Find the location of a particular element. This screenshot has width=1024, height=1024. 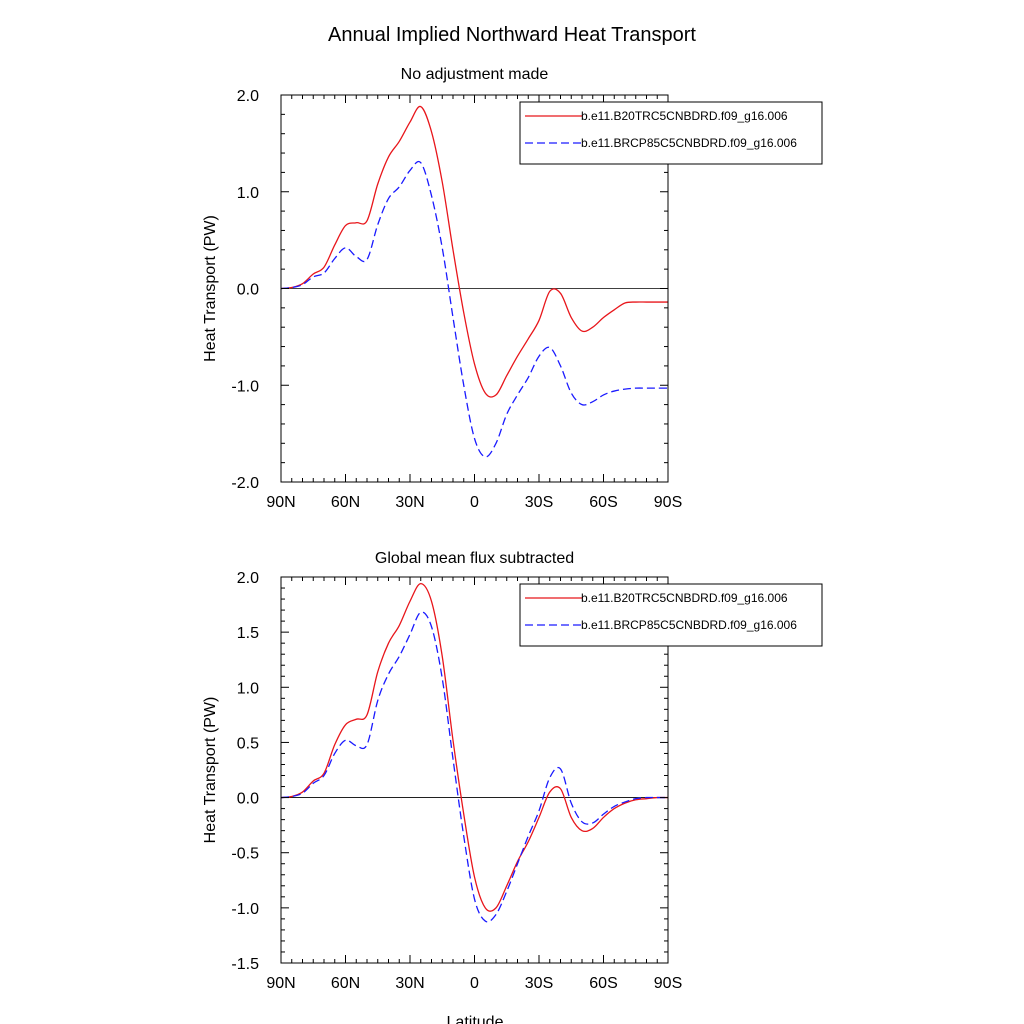

panel-title: No adjustment made is located at coordinates (475, 74).